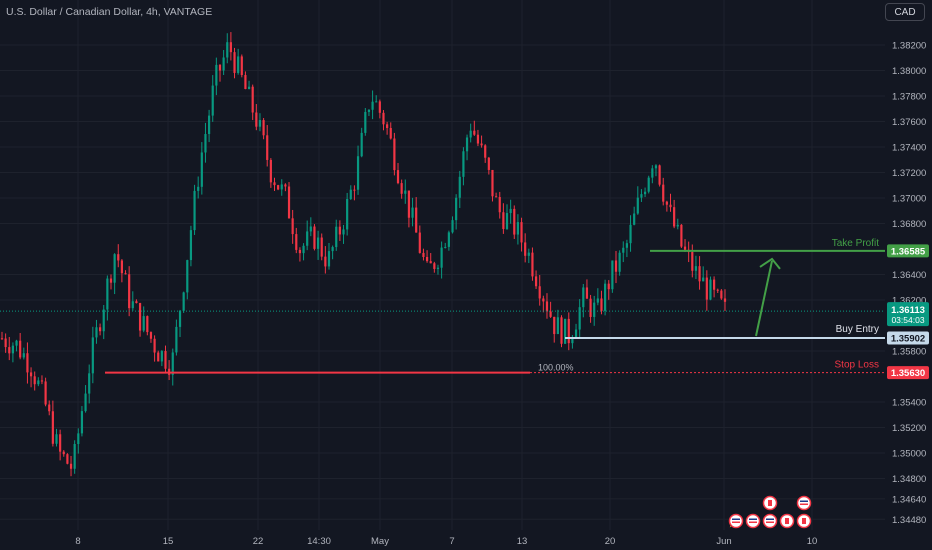 This screenshot has width=932, height=550. I want to click on price-tick-label: 1.34640, so click(909, 499).